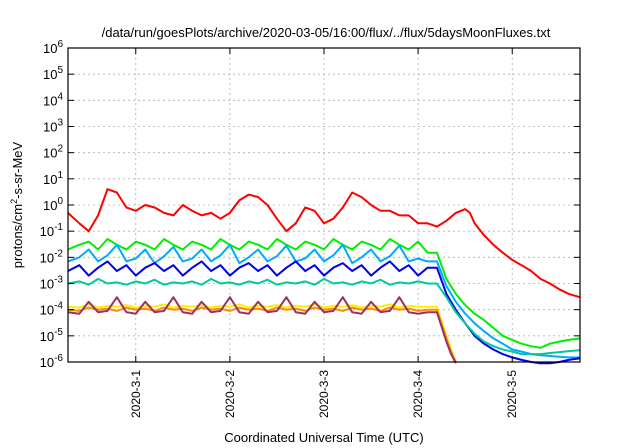 Image resolution: width=640 pixels, height=448 pixels. I want to click on y-tick-label: 10⁻⁵, so click(52, 335).